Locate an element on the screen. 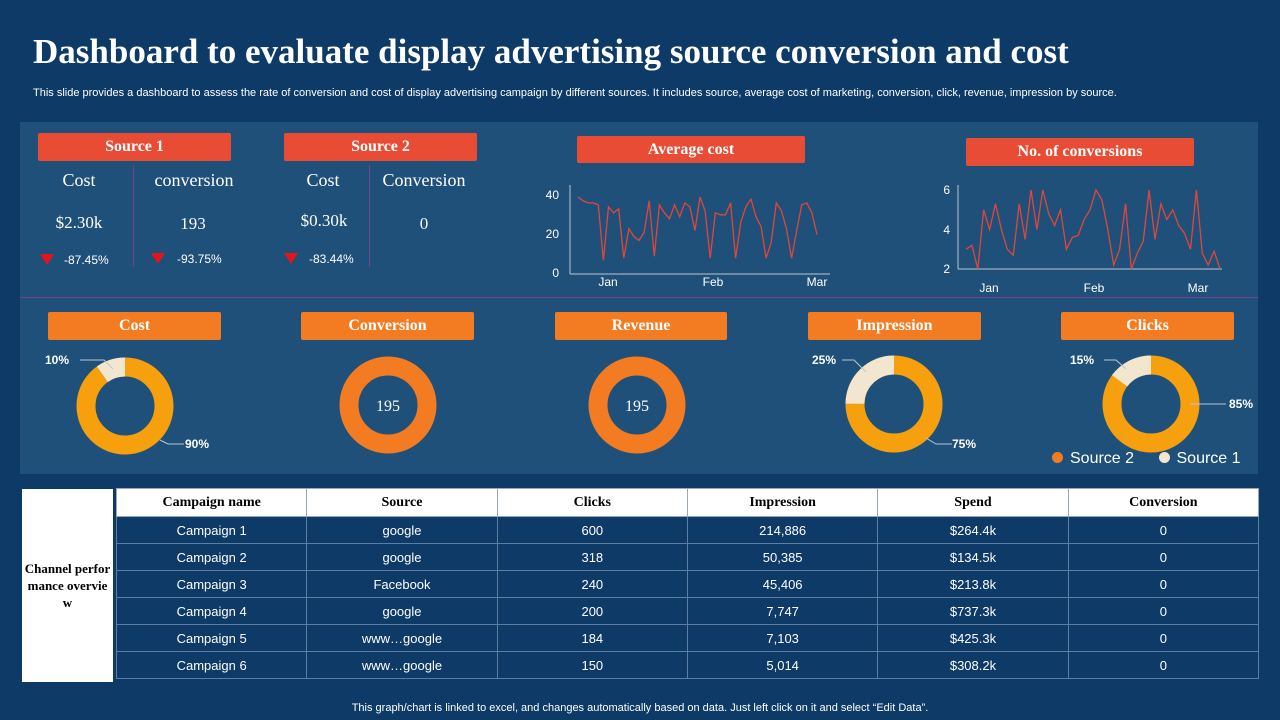  source2-percent-label: 85% is located at coordinates (1241, 404).